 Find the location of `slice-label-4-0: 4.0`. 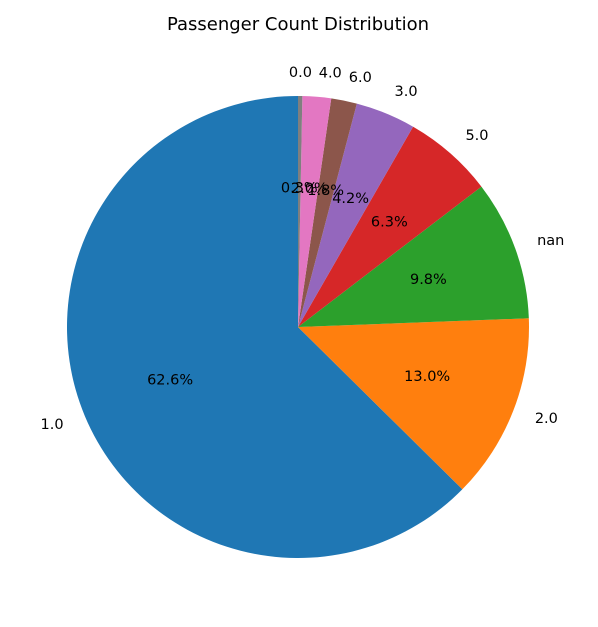

slice-label-4-0: 4.0 is located at coordinates (330, 74).